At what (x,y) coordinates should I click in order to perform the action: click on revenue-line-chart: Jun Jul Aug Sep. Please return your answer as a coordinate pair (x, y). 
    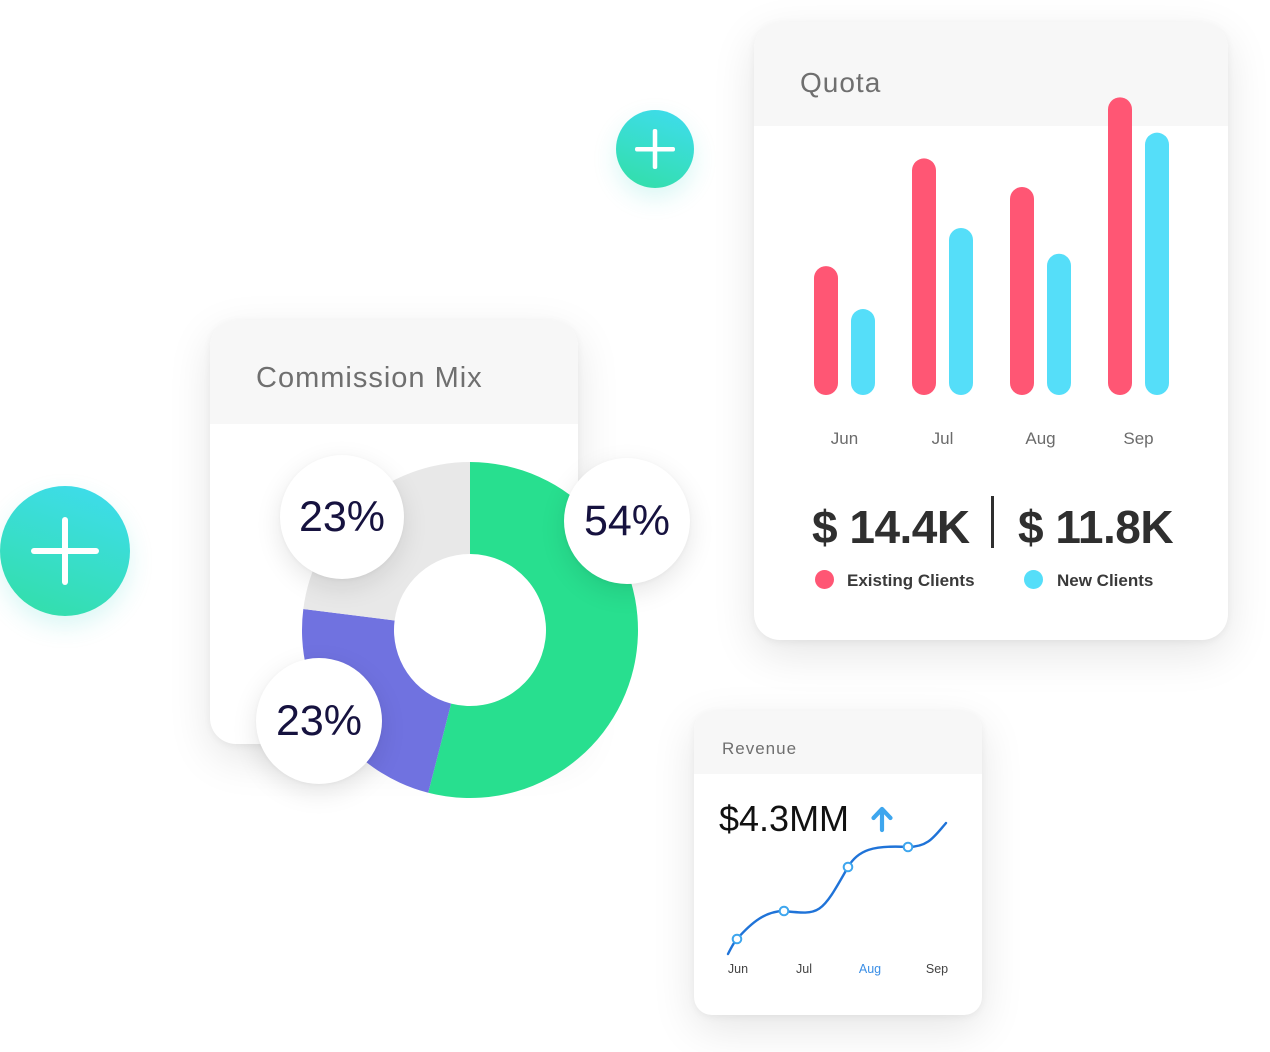
    Looking at the image, I should click on (837, 891).